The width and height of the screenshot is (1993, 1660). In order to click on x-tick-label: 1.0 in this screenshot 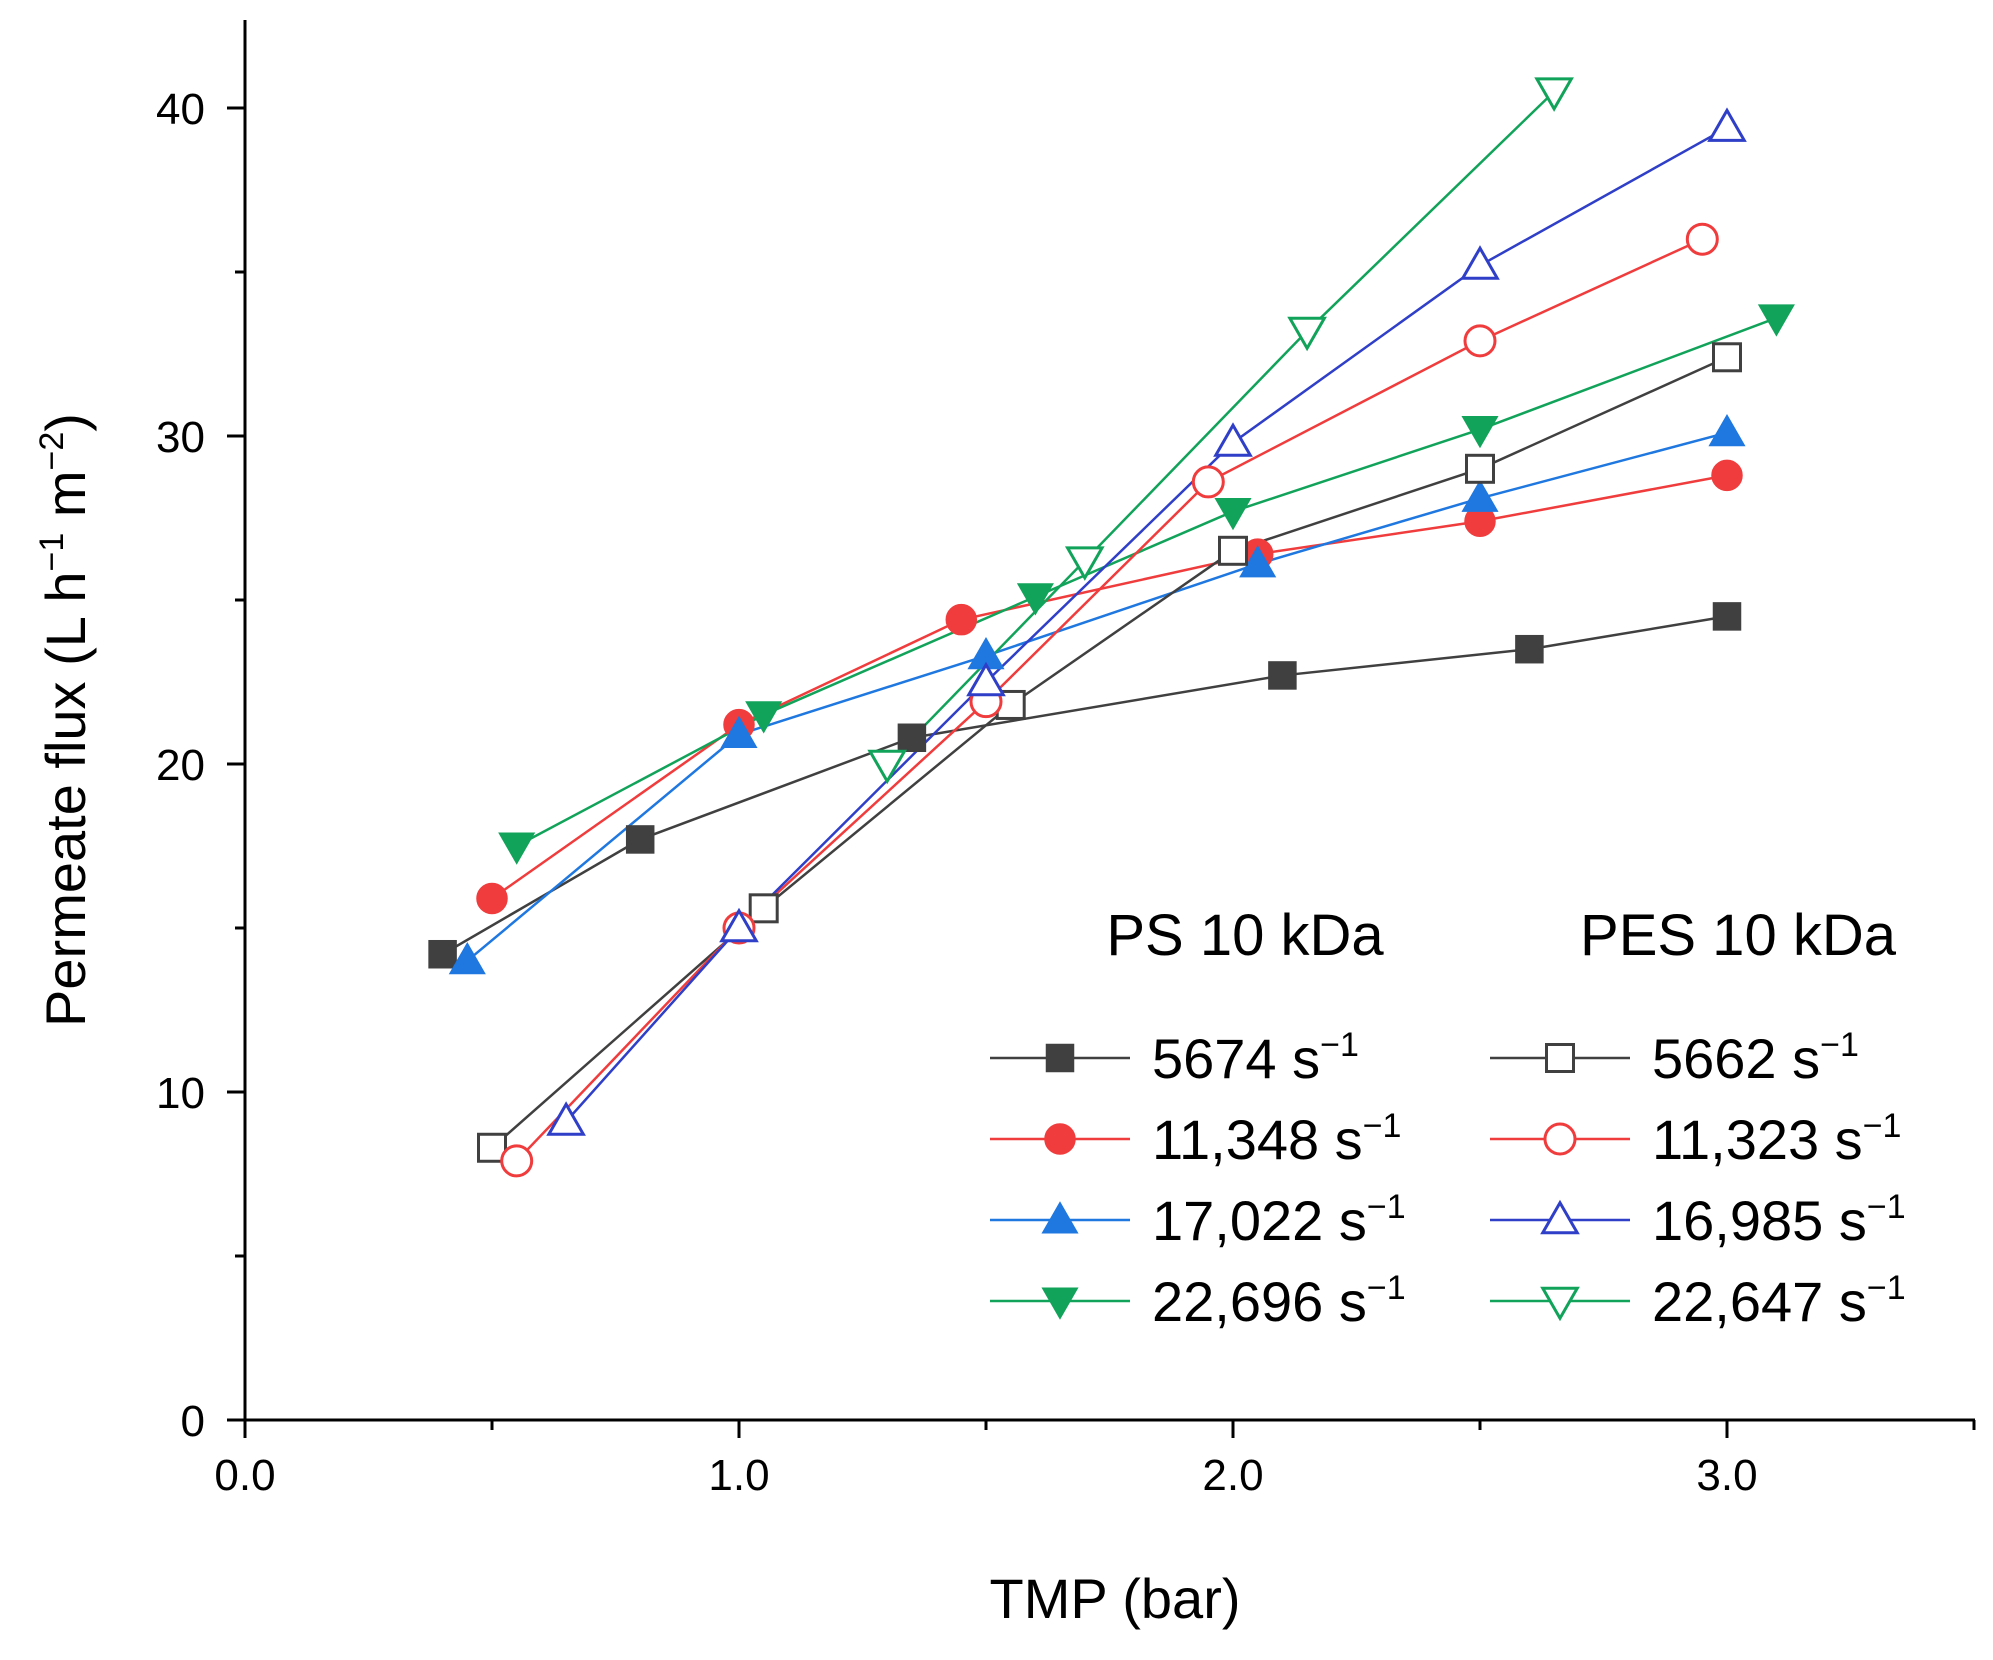, I will do `click(738, 1475)`.